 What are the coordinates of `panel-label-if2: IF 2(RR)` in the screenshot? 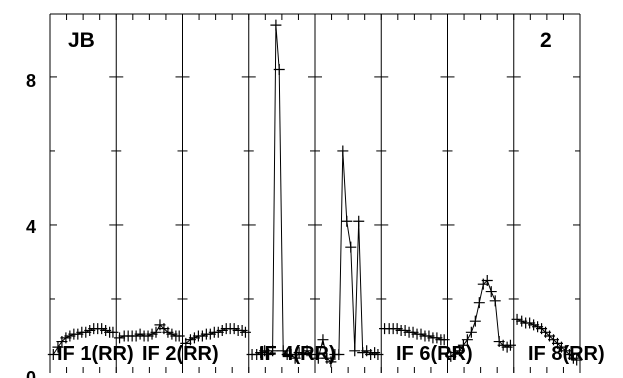 It's located at (180, 354).